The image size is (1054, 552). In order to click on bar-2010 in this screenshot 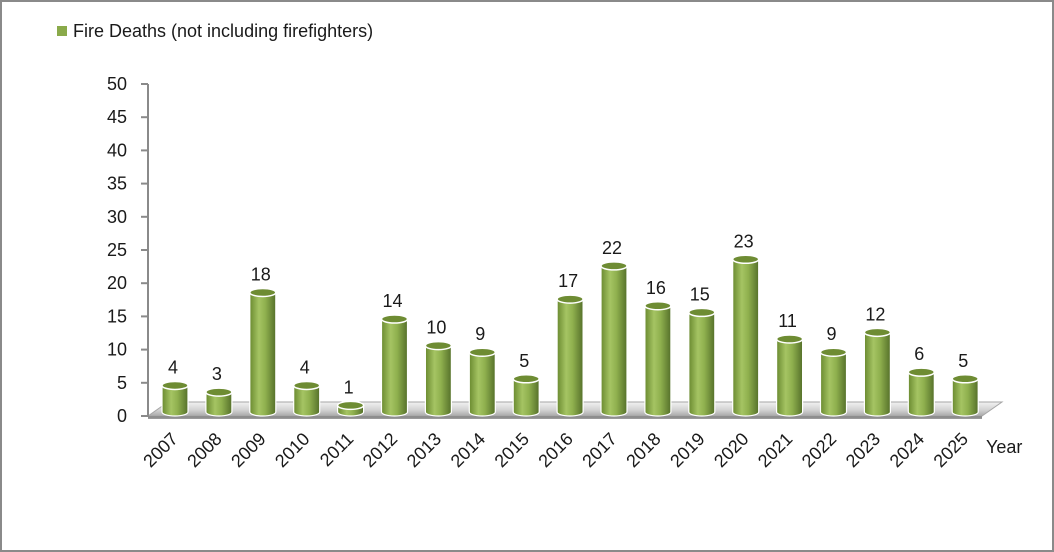, I will do `click(306, 398)`.